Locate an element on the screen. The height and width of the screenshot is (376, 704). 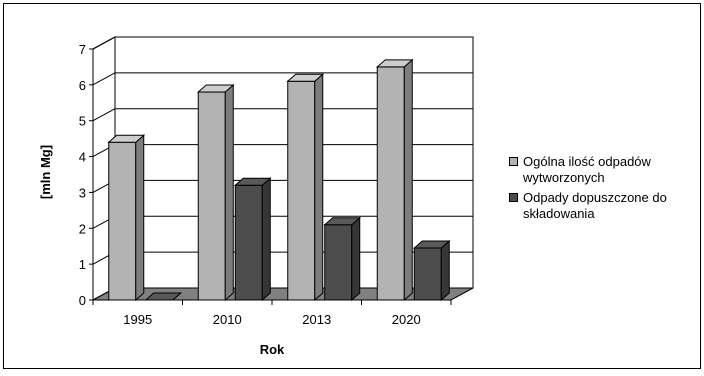
legend-swatch-landfilled-waste is located at coordinates (513, 197).